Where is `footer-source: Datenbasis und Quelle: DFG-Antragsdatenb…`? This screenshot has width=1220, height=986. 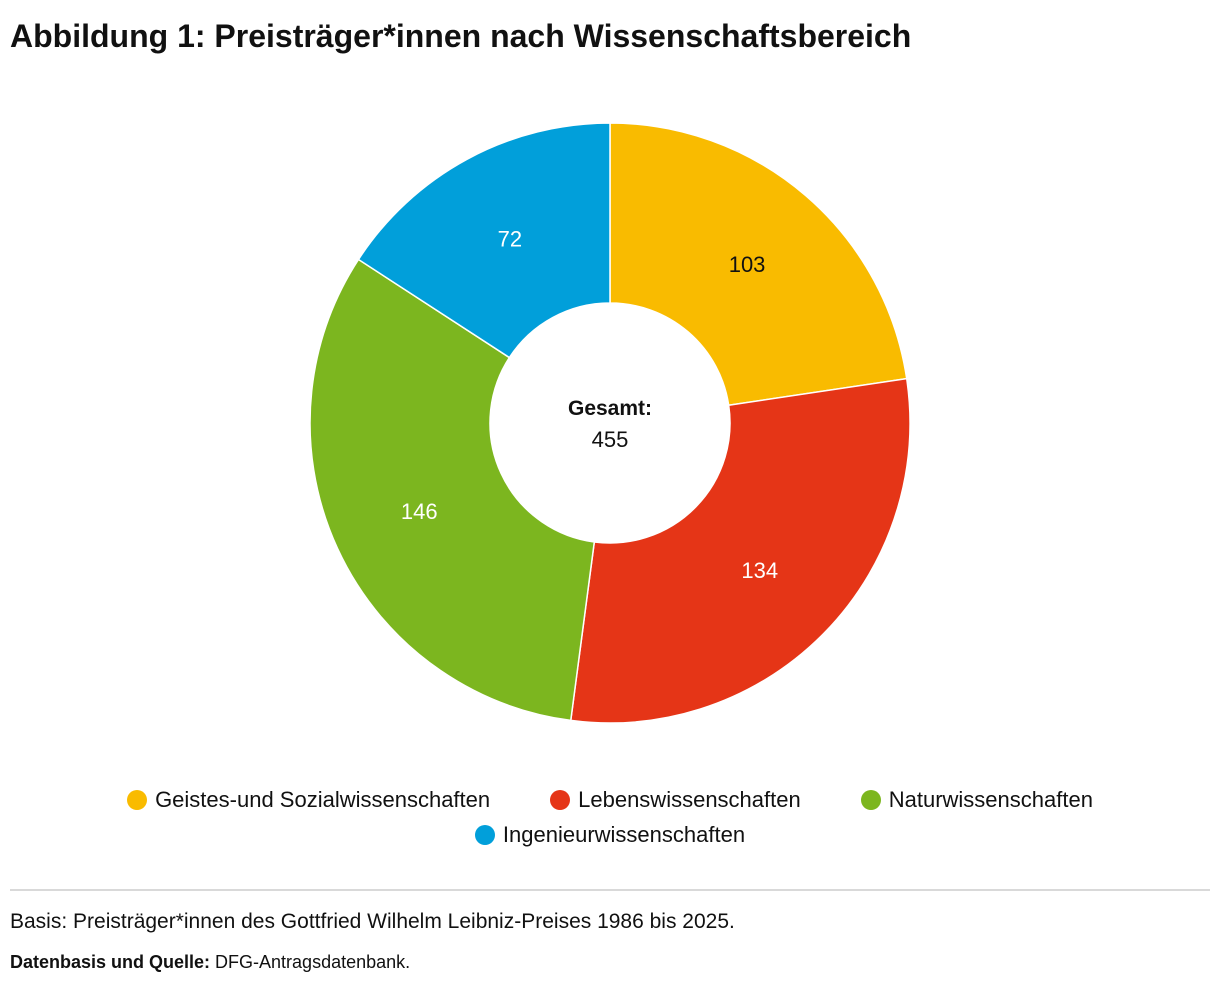 footer-source: Datenbasis und Quelle: DFG-Antragsdatenb… is located at coordinates (210, 962).